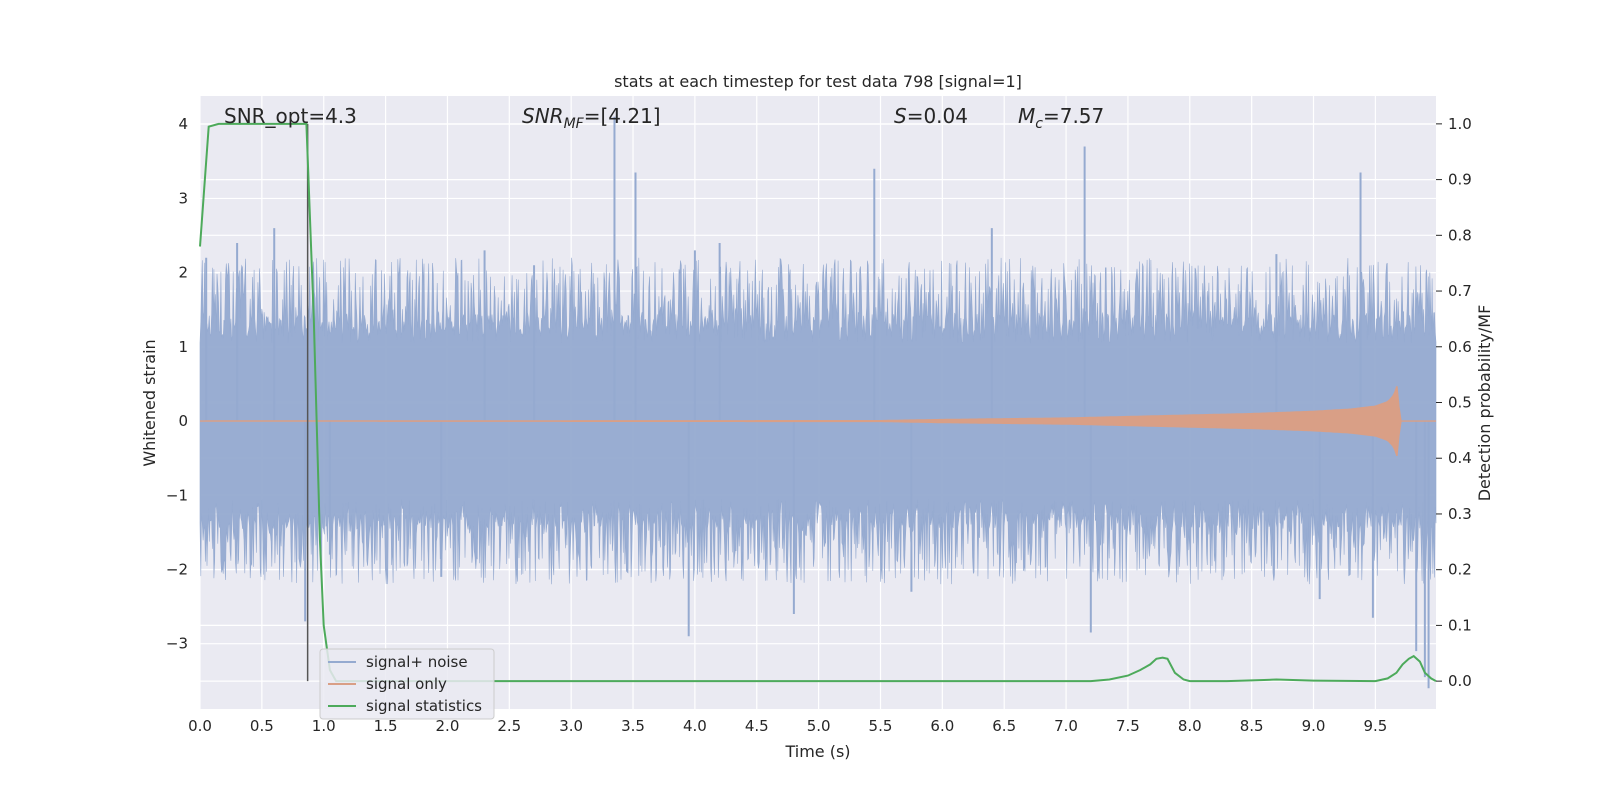 Image resolution: width=1600 pixels, height=805 pixels. What do you see at coordinates (1460, 625) in the screenshot?
I see `right-y-tick-label: 0.1` at bounding box center [1460, 625].